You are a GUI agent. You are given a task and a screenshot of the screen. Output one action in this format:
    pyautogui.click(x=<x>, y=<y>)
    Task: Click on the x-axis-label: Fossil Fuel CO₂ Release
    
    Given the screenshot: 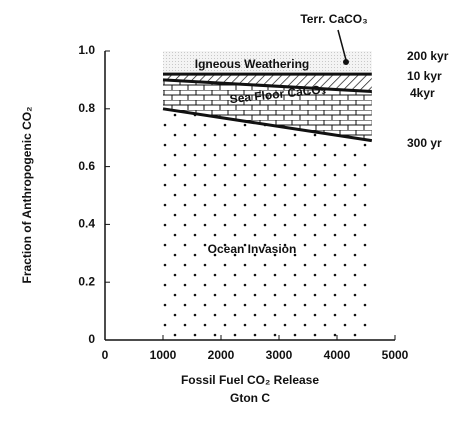 What is the action you would take?
    pyautogui.click(x=250, y=380)
    